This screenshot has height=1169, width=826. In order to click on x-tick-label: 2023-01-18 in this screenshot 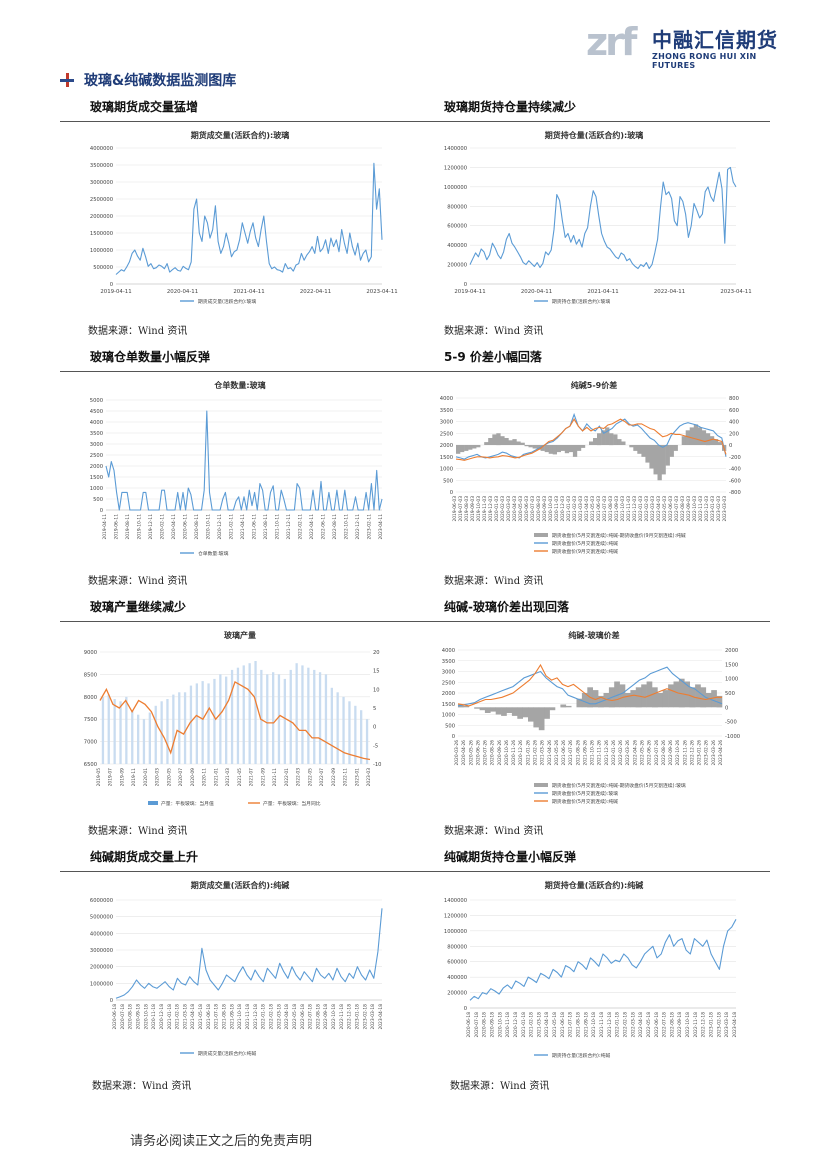, I will do `click(712, 1025)`.